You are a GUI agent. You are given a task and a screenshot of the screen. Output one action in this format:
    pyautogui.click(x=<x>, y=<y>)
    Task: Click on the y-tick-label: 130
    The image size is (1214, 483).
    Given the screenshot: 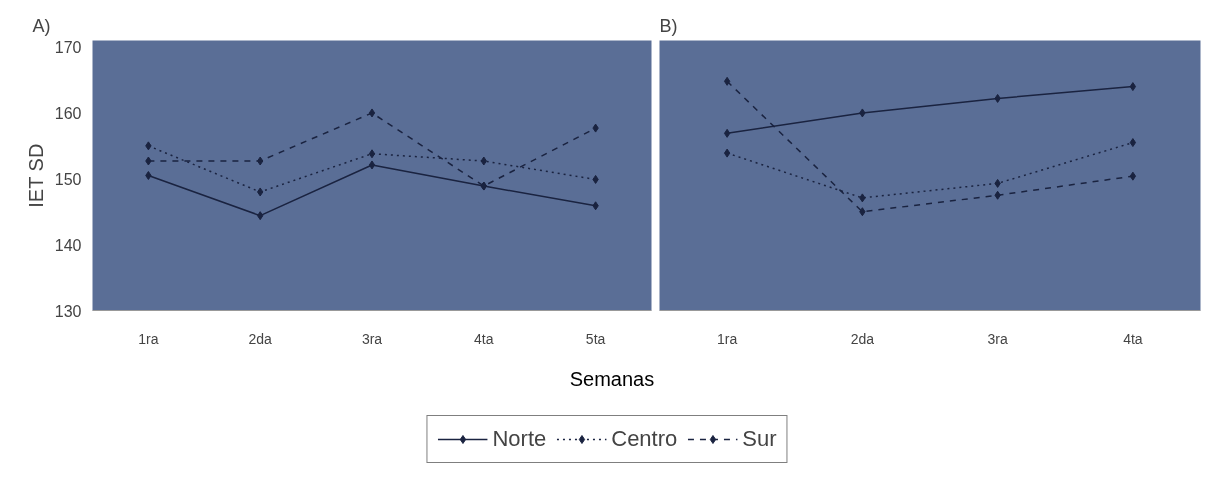 What is the action you would take?
    pyautogui.click(x=68, y=311)
    